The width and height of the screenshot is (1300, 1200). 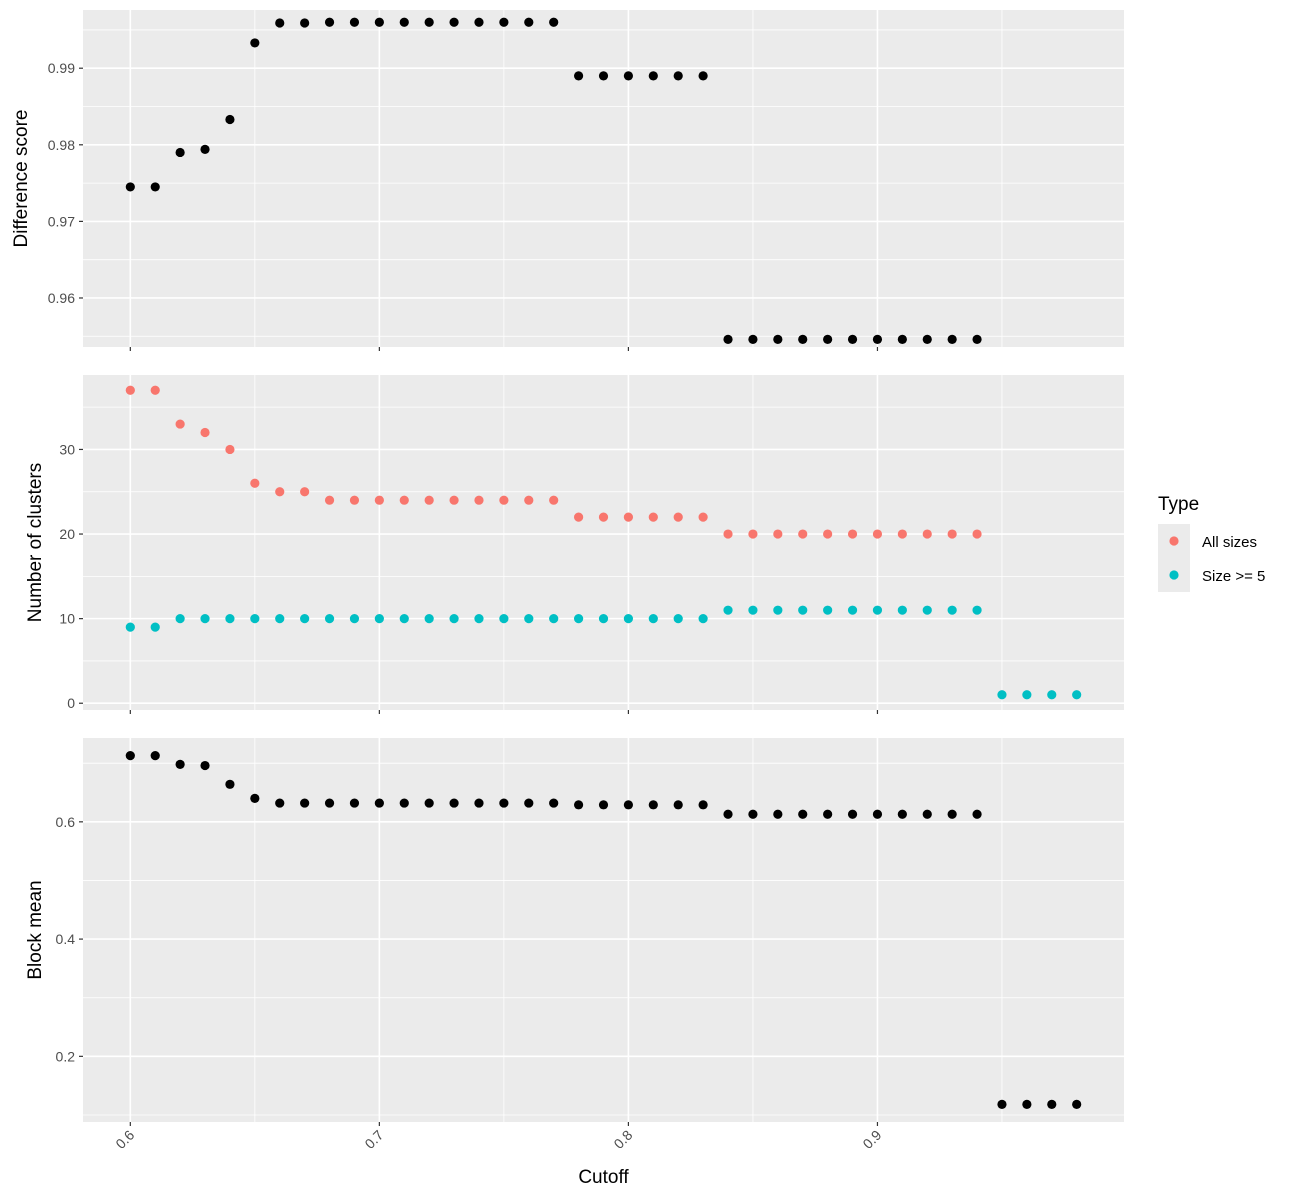 I want to click on y-tick-label: 30, so click(x=67, y=449).